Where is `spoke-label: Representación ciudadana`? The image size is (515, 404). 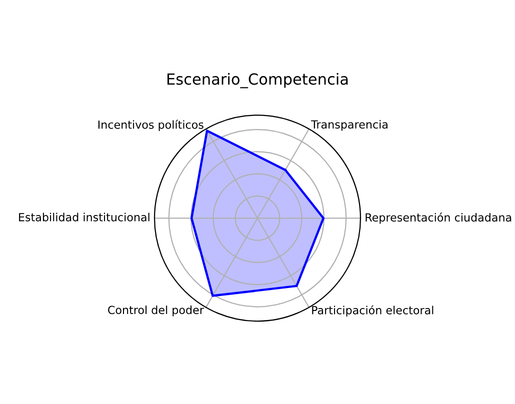 spoke-label: Representación ciudadana is located at coordinates (439, 218).